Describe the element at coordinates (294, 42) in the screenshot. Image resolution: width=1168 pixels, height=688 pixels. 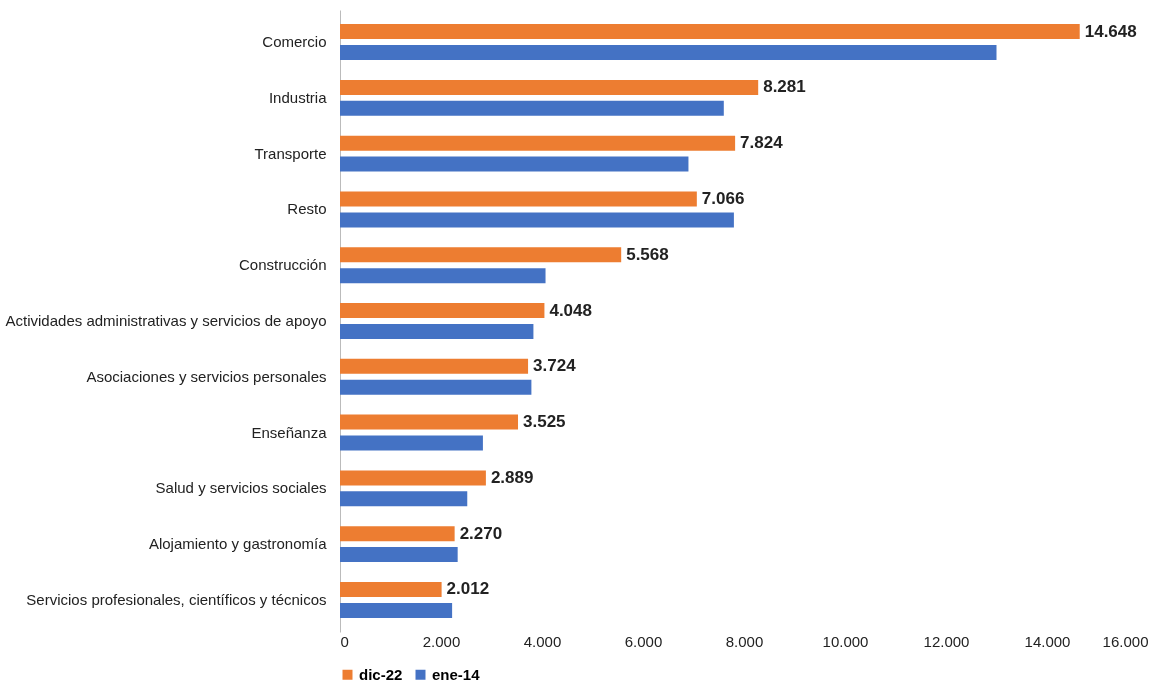
I see `y-tick-label: Comercio` at that location.